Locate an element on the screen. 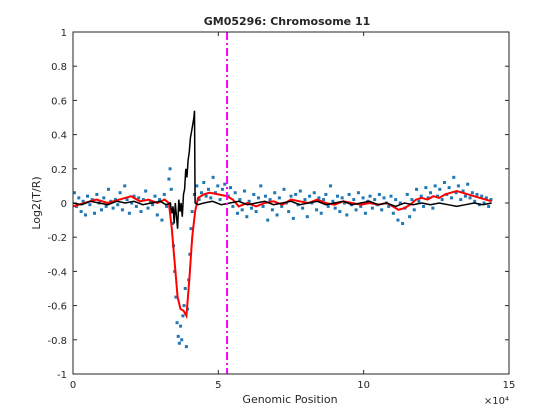 This screenshot has height=420, width=560. x-tick-label: 5 is located at coordinates (218, 385).